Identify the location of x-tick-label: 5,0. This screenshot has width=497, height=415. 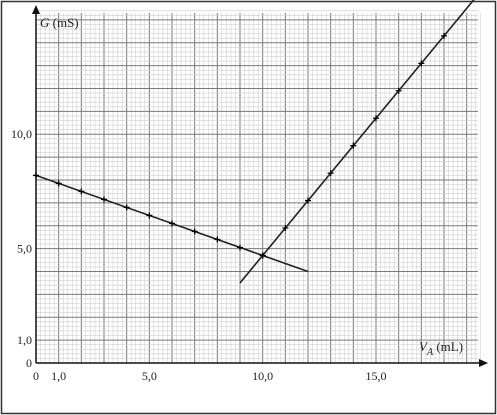
(149, 376).